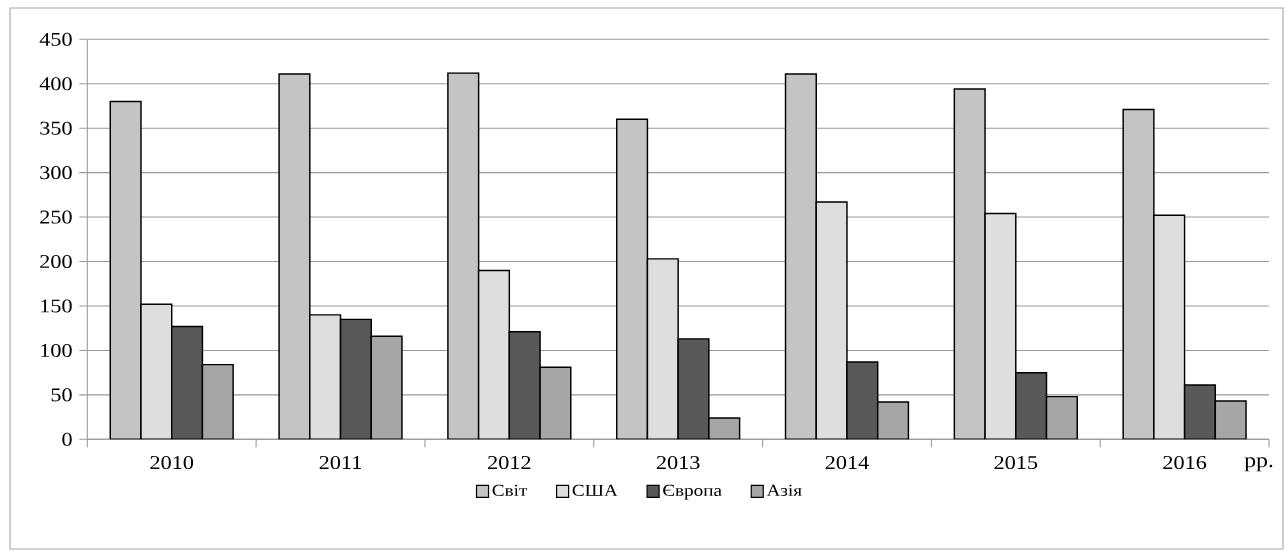 The image size is (1285, 551). What do you see at coordinates (678, 463) in the screenshot?
I see `x-tick-label: 2013` at bounding box center [678, 463].